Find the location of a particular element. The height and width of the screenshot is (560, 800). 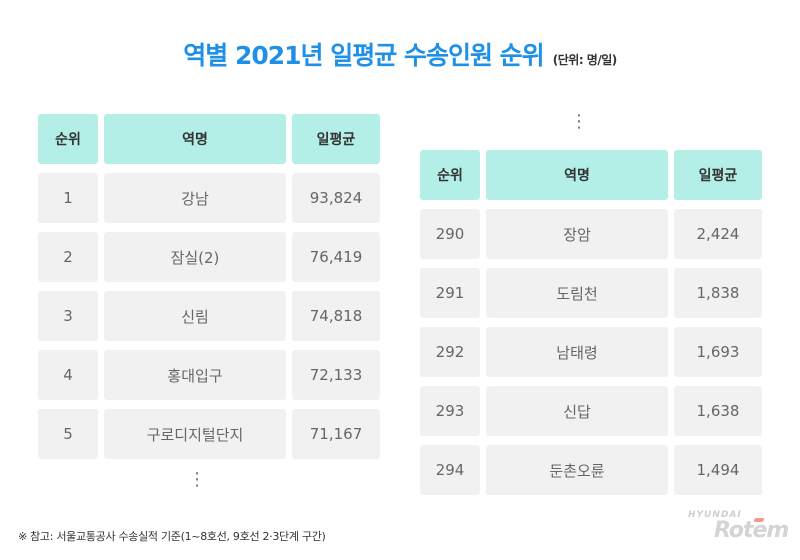

average-cell: 76,419 is located at coordinates (336, 257).